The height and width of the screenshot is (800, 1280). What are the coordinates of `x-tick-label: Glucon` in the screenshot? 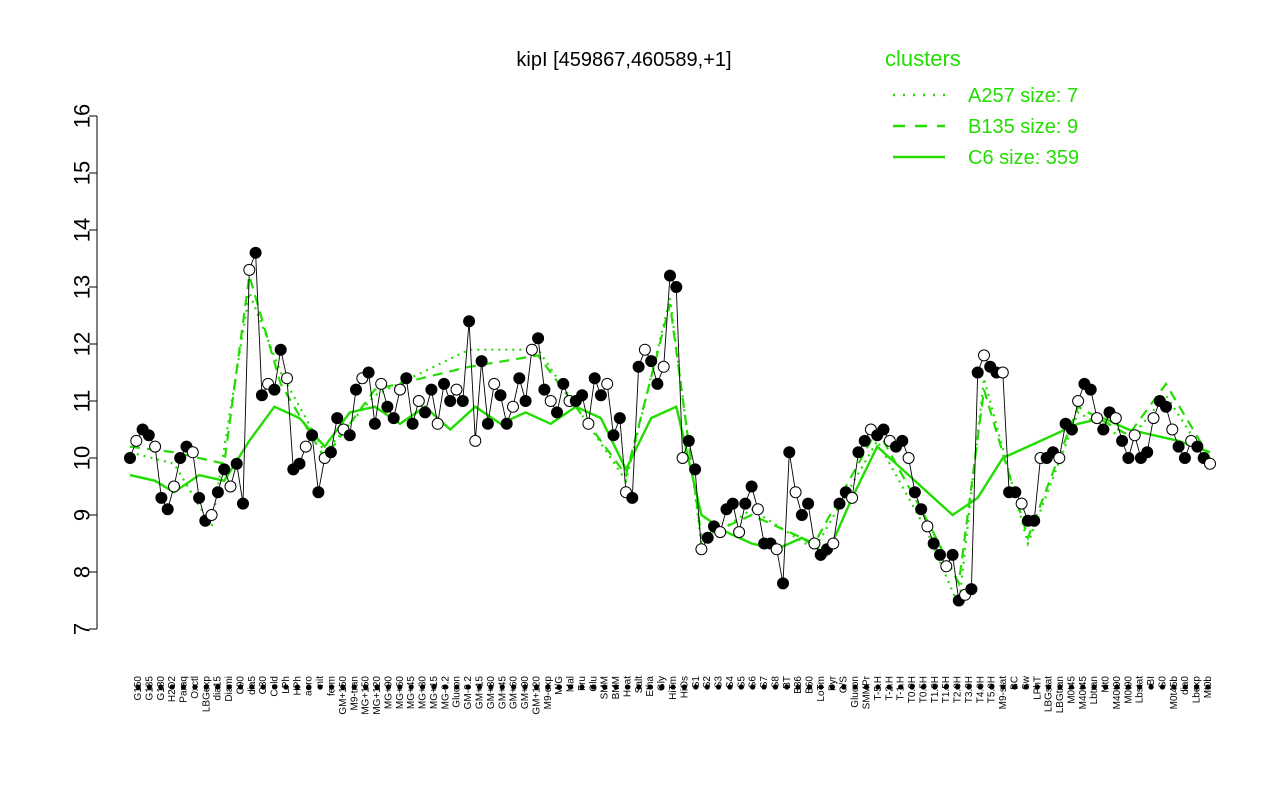 It's located at (457, 692).